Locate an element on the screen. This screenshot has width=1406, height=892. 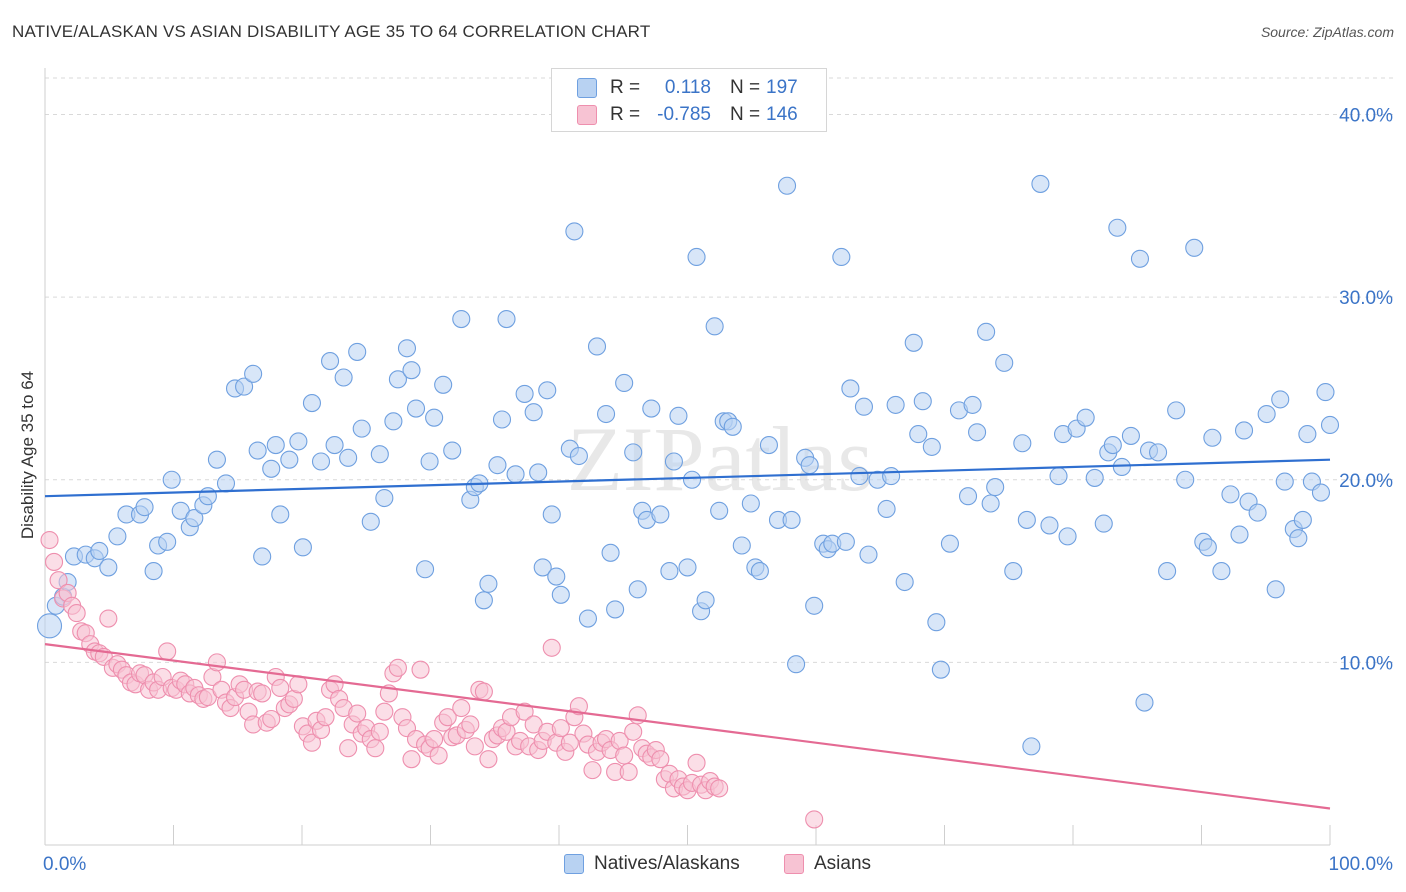
natives-legend-label: Natives/Alaskans is located at coordinates (667, 863).